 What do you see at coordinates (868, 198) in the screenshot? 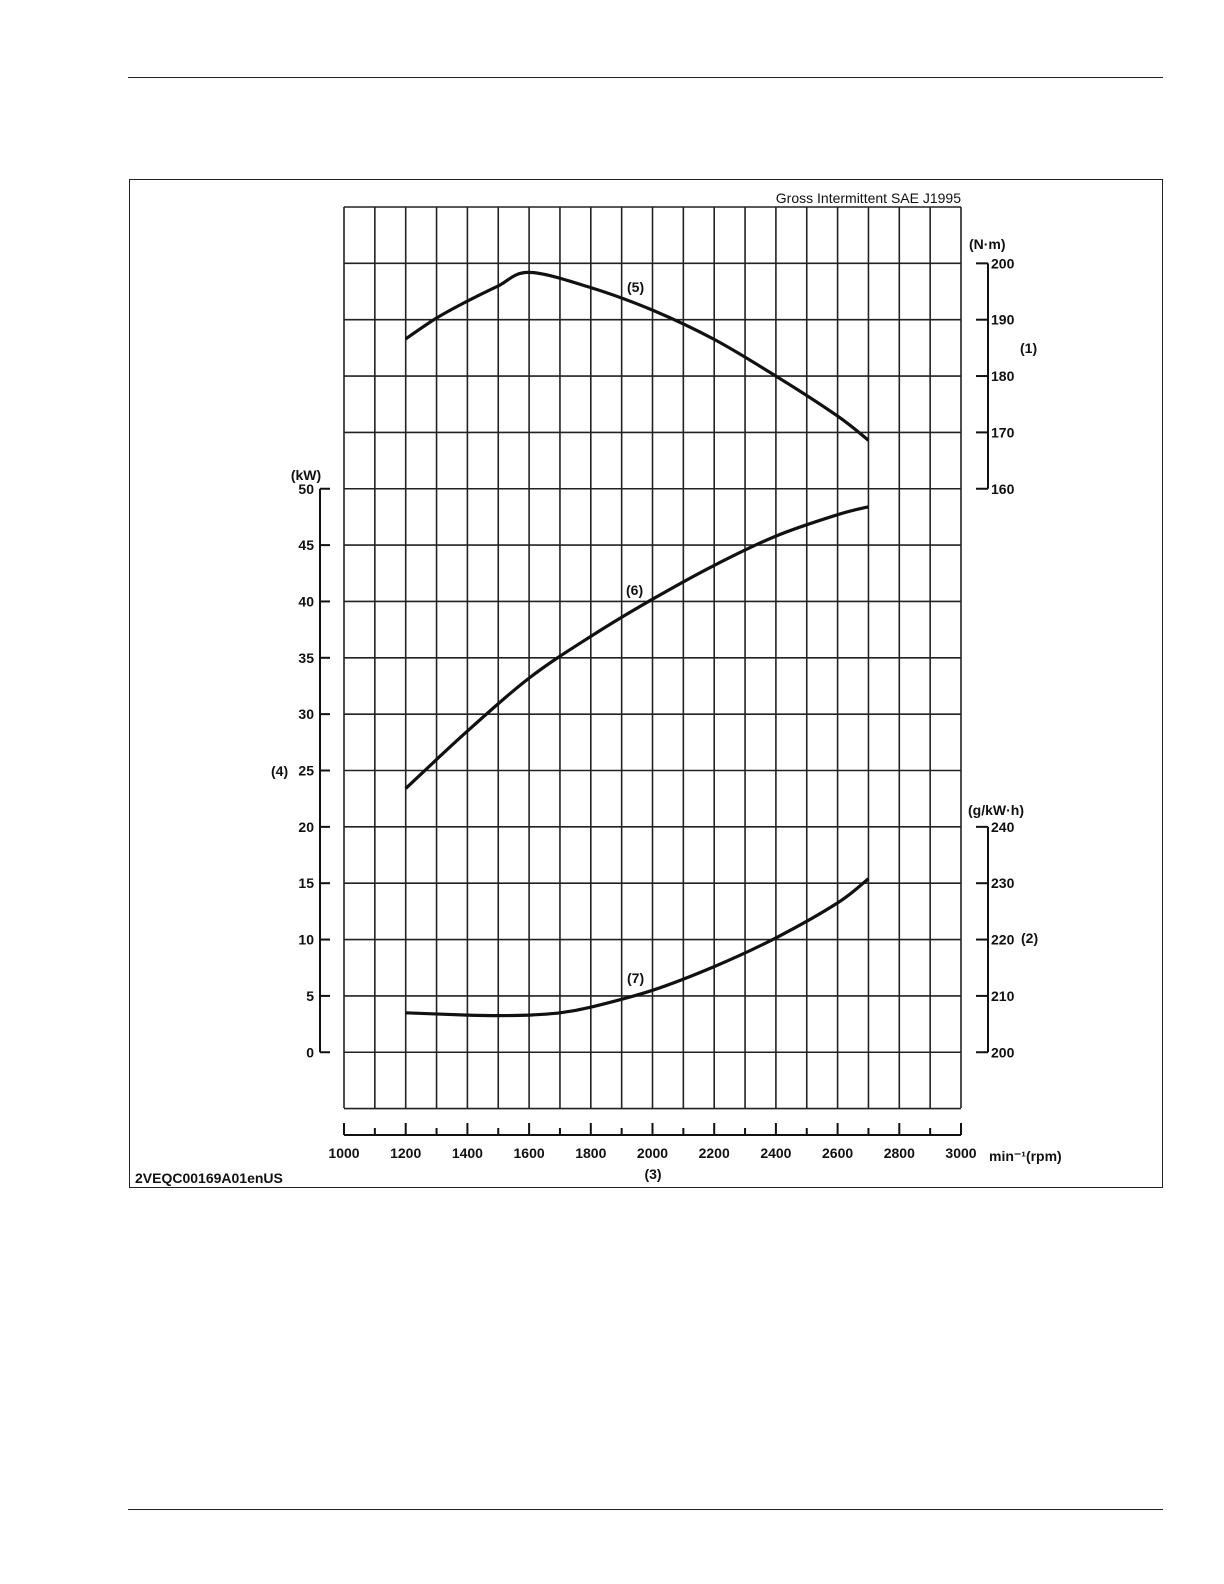
I see `chart-title: Gross Intermittent SAE J1995` at bounding box center [868, 198].